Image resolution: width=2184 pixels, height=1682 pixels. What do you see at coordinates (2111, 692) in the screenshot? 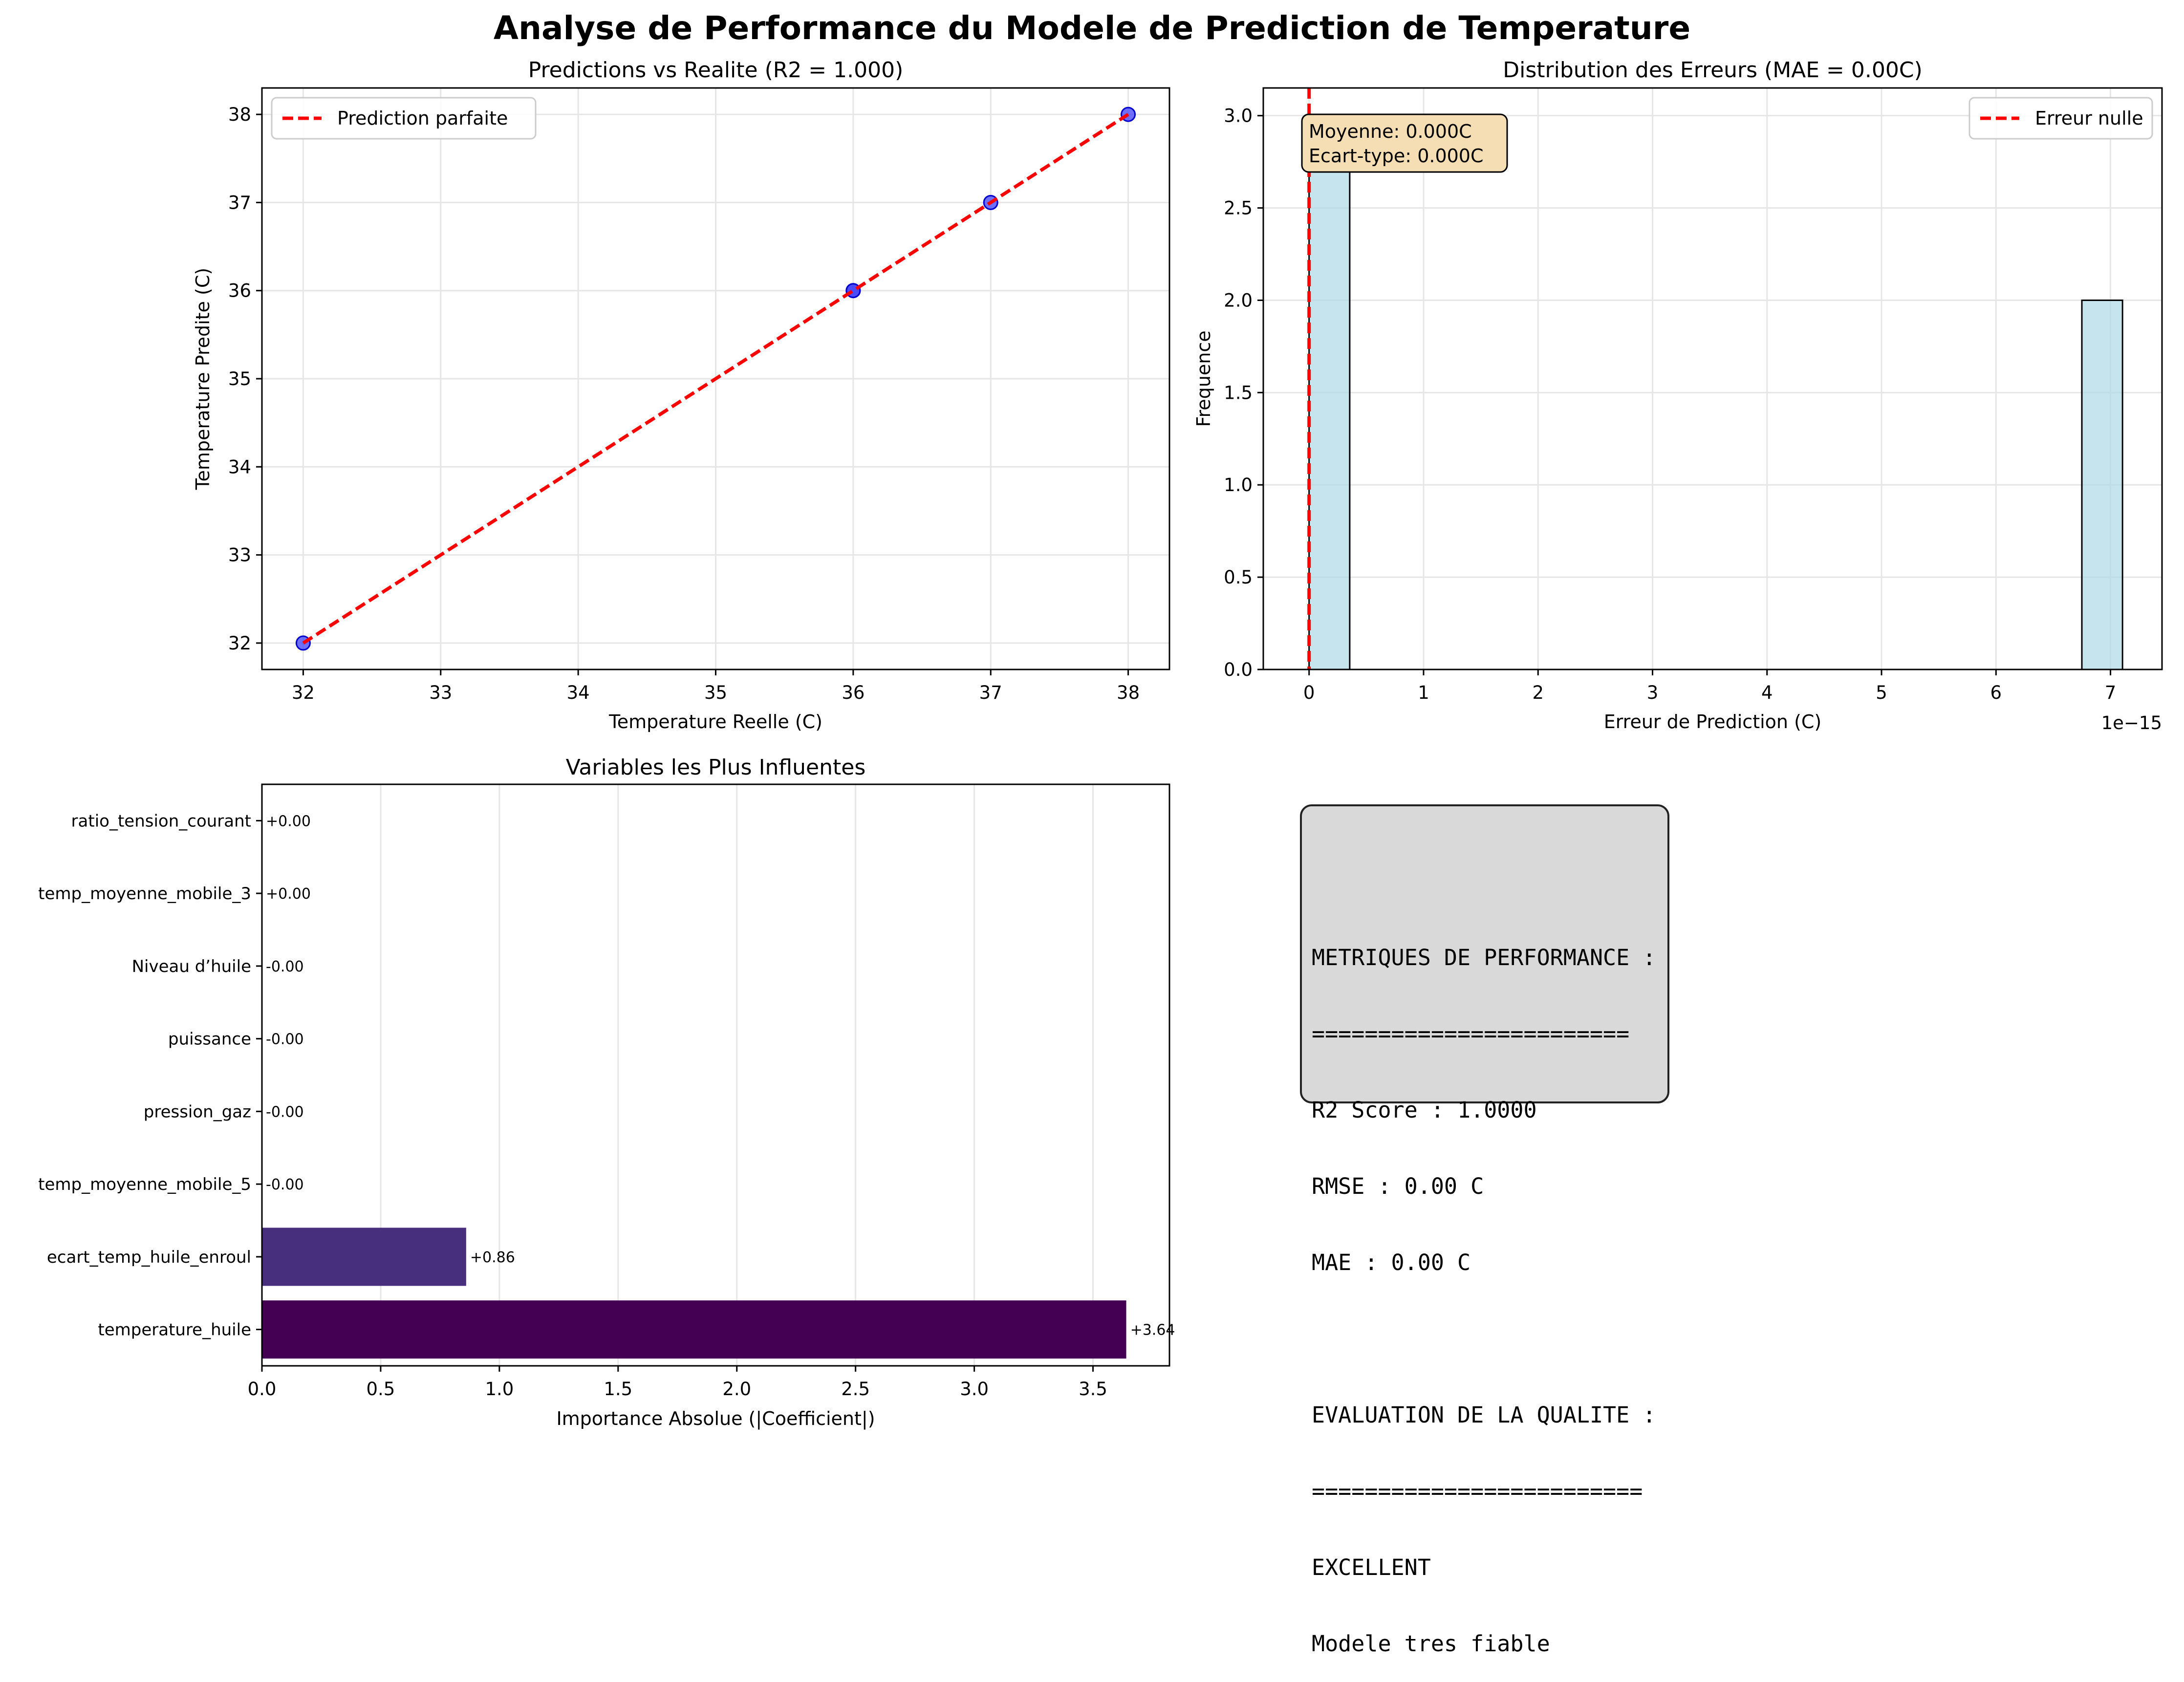
I see `x-tick-label: 7` at bounding box center [2111, 692].